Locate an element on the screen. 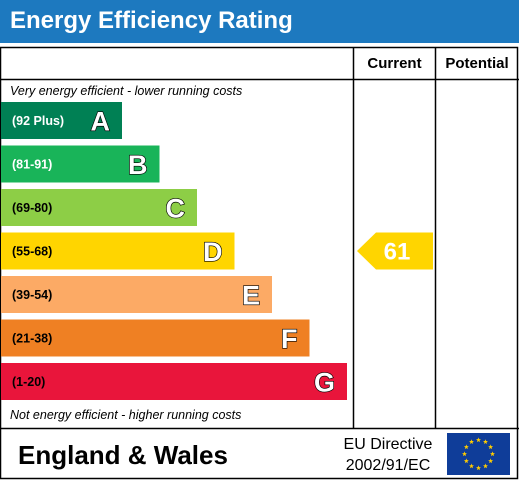  band-bar-e is located at coordinates (136, 294).